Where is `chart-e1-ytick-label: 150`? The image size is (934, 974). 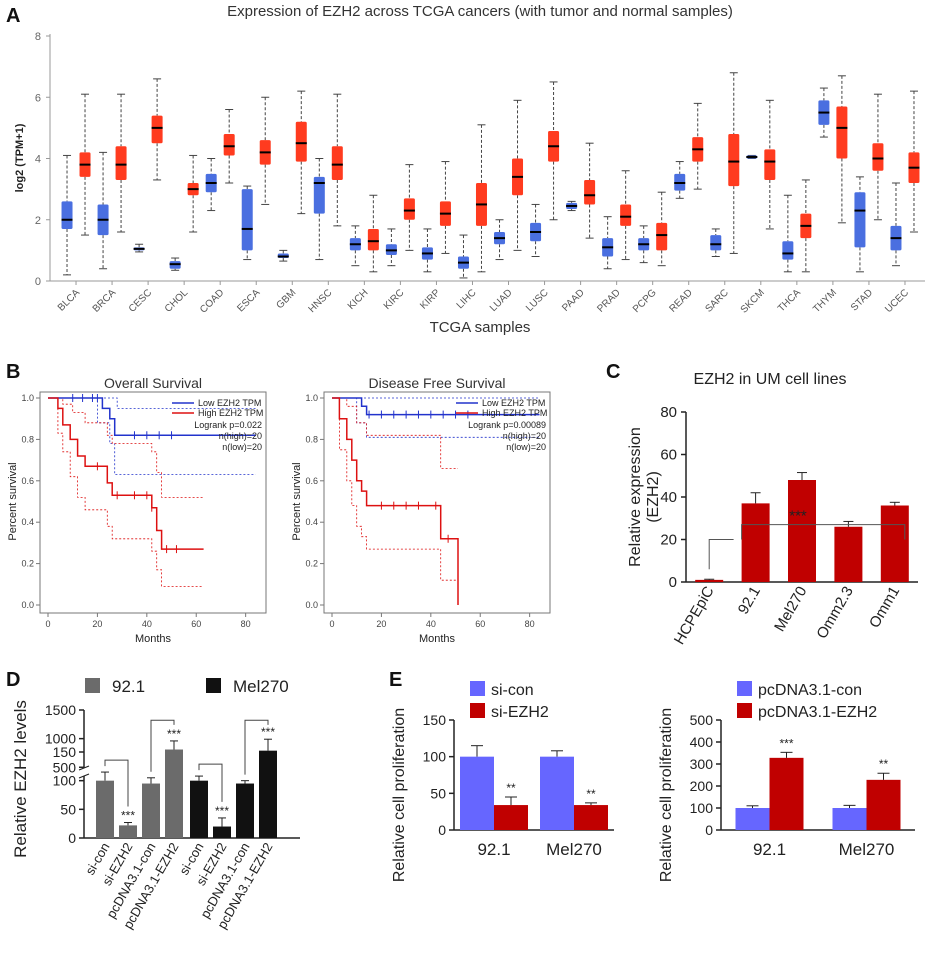
chart-e1-ytick-label: 150 is located at coordinates (435, 720).